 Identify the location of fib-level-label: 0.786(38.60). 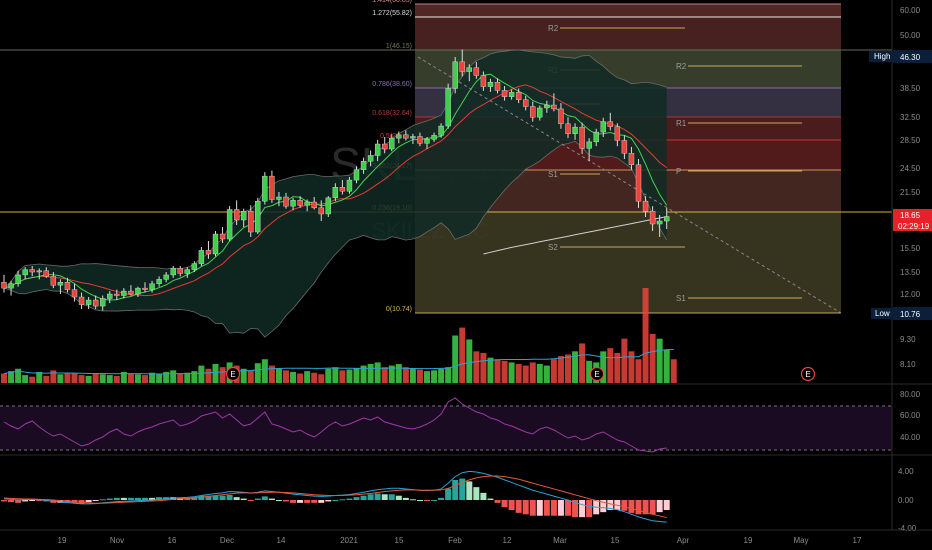
(392, 84).